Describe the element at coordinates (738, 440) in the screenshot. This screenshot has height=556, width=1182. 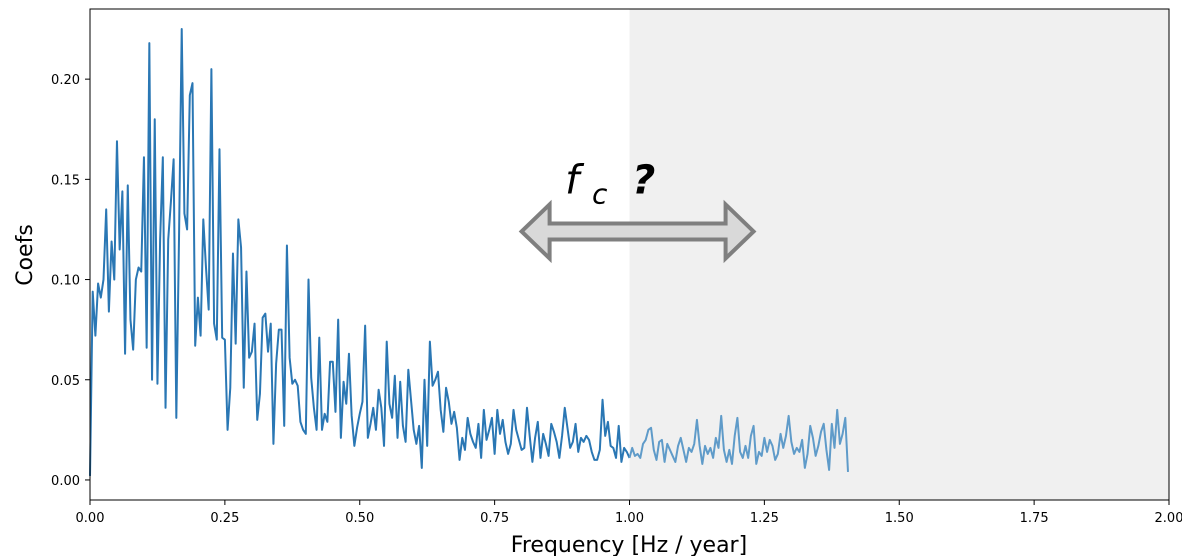
I see `series-line-shaded` at that location.